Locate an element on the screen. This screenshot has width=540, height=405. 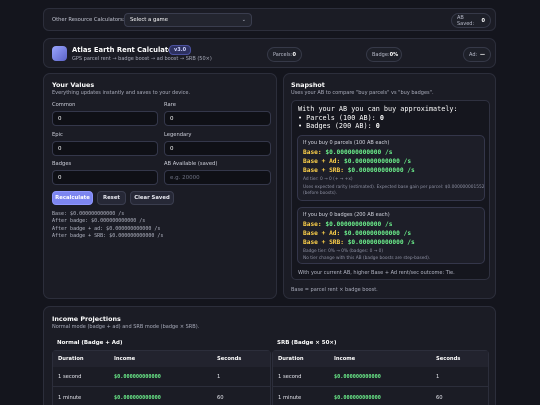
badges-srb-line: Base + SRB: $0.000000000000 /s is located at coordinates (359, 242).